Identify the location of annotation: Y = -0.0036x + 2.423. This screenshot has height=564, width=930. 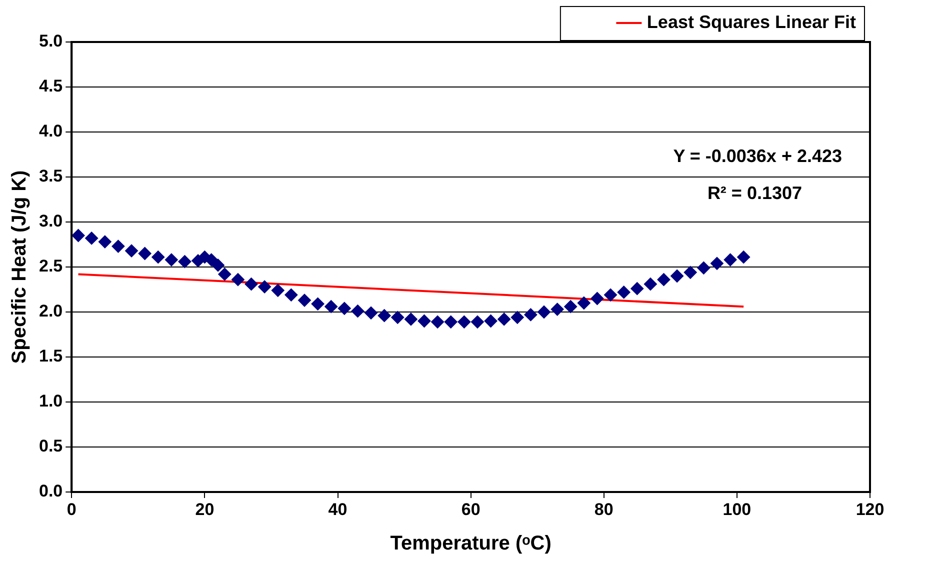
(757, 156).